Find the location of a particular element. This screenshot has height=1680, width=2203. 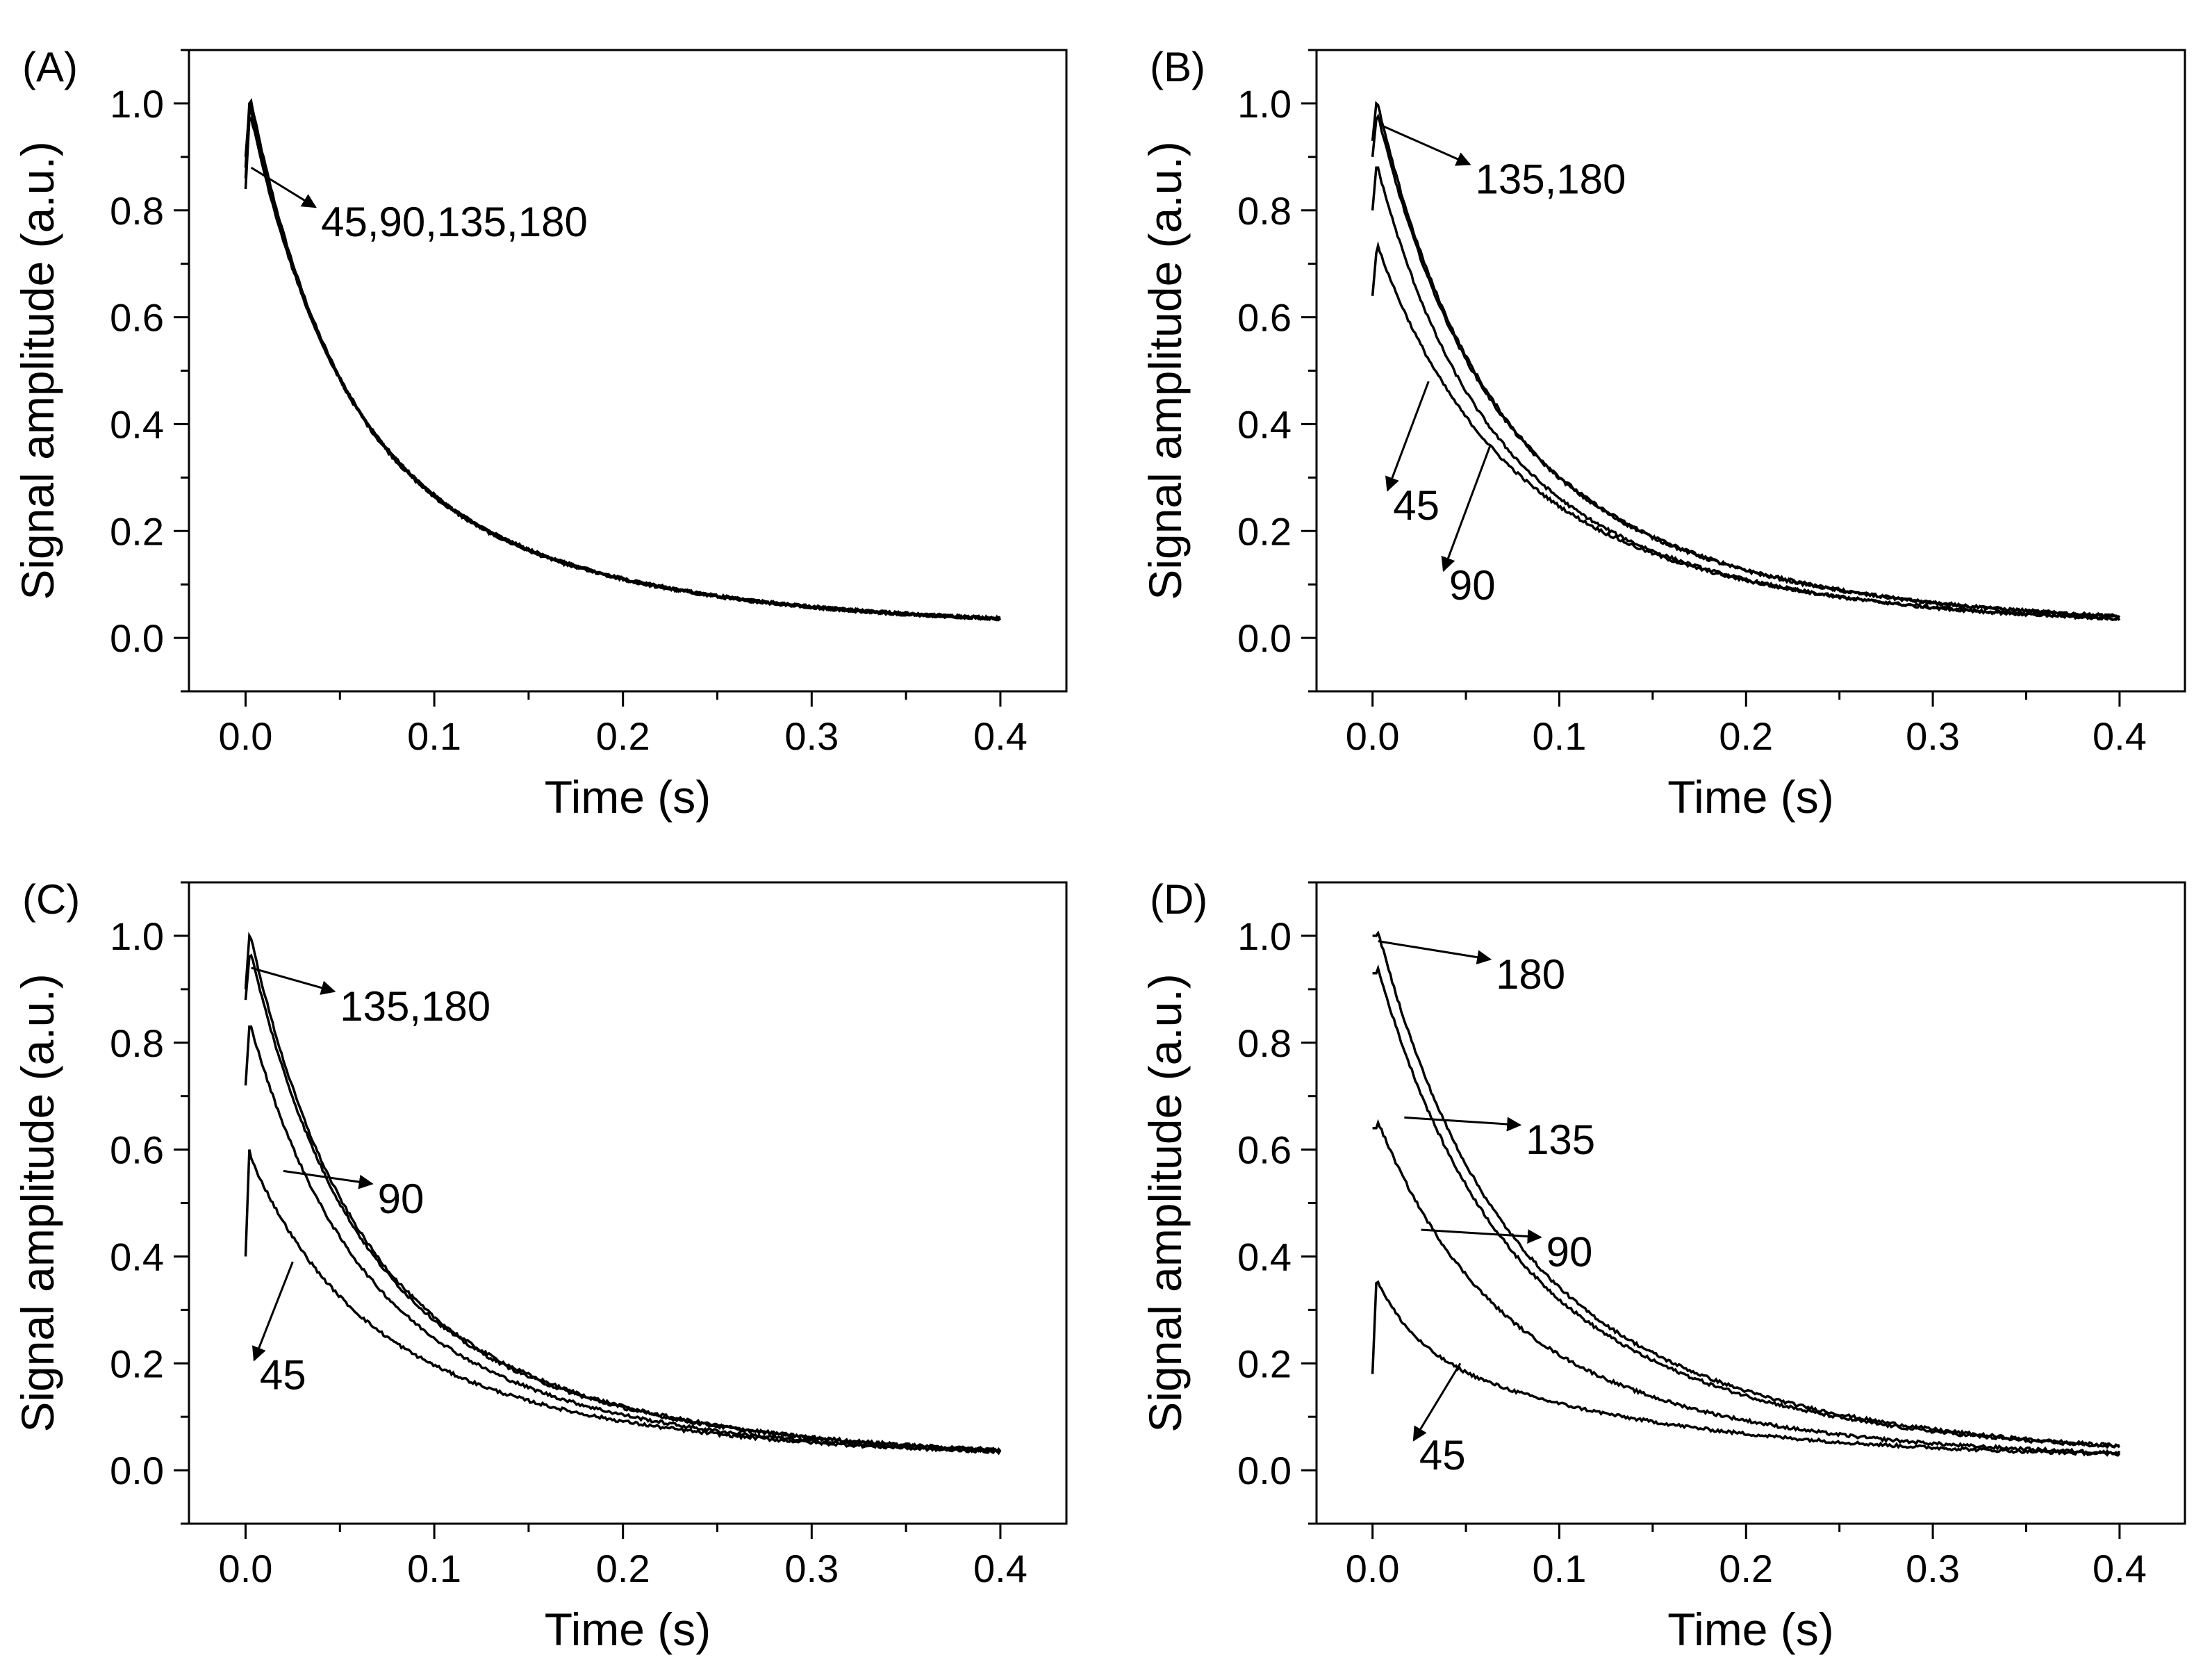

panel-label: (C) is located at coordinates (51, 899).